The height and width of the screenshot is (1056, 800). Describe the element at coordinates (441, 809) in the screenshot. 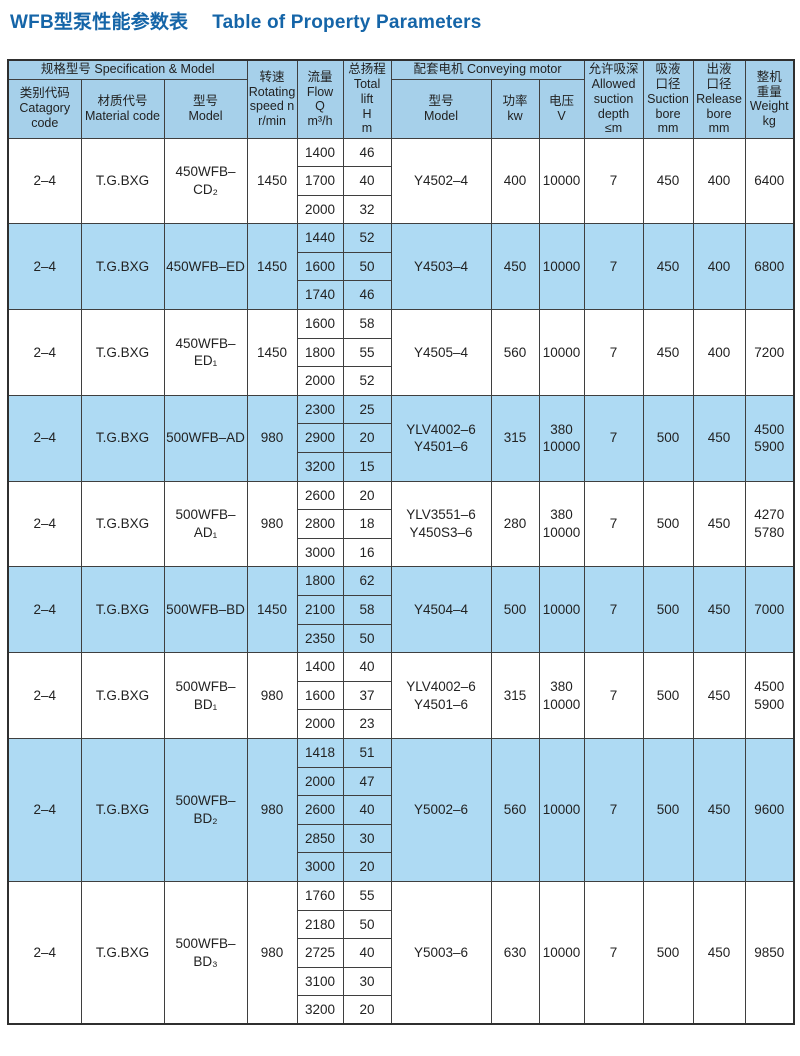

I see `cell-motor-model: Y5002–6` at that location.